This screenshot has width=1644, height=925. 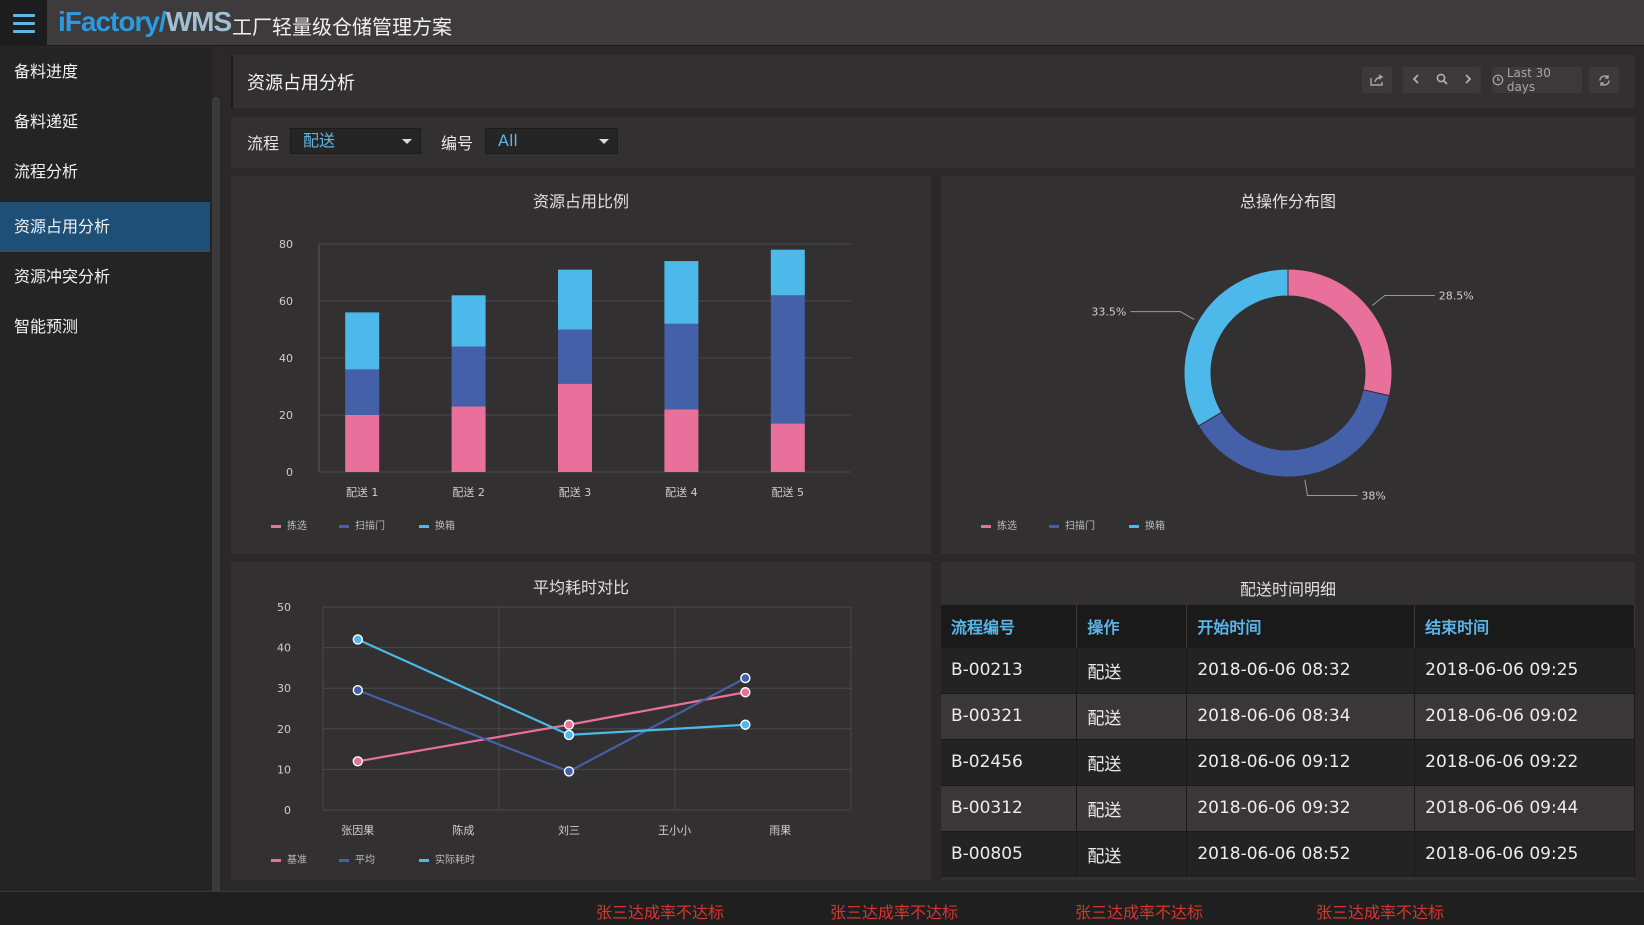 I want to click on table-title: 配送时间明细, so click(x=1287, y=589).